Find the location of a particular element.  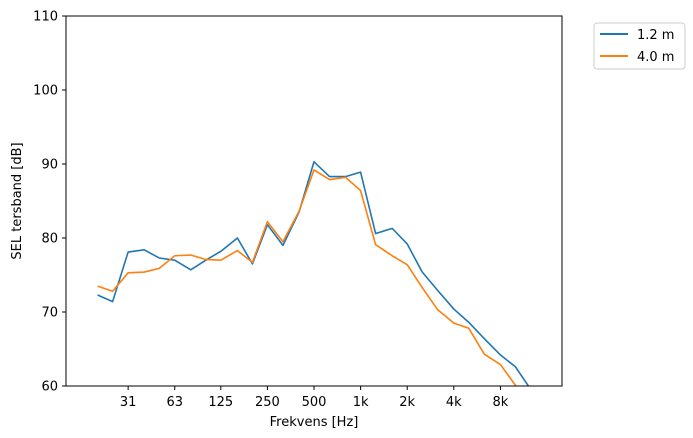

legend: 1.2 m 4.0 m is located at coordinates (639, 46).